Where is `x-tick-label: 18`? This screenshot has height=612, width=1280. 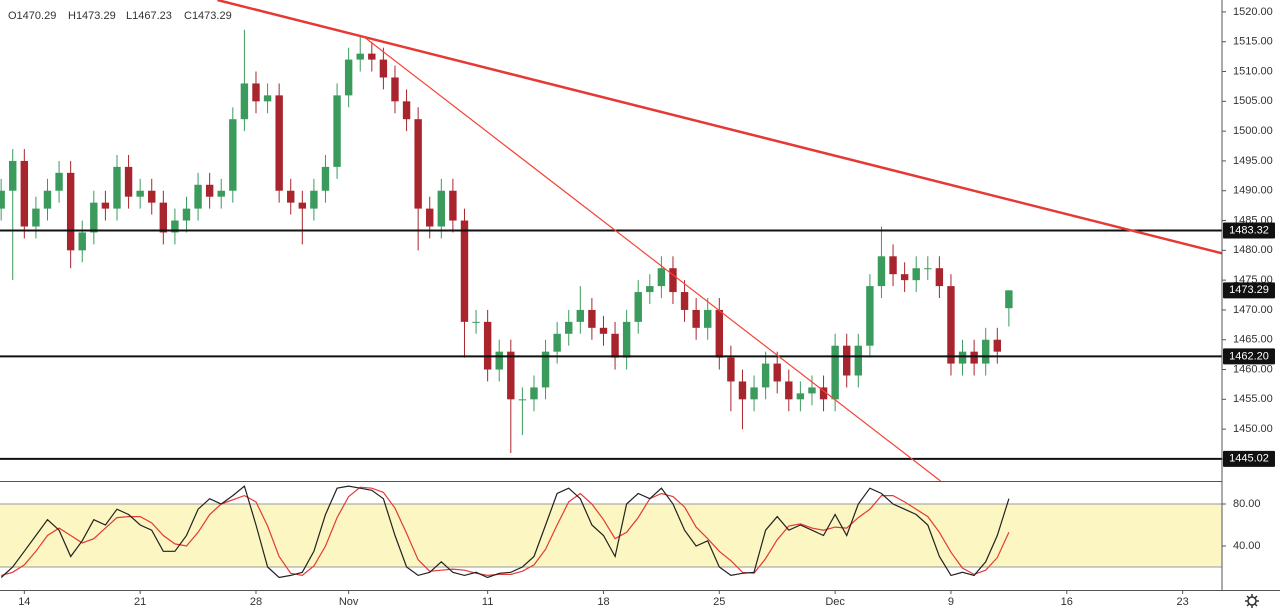
x-tick-label: 18 is located at coordinates (603, 602).